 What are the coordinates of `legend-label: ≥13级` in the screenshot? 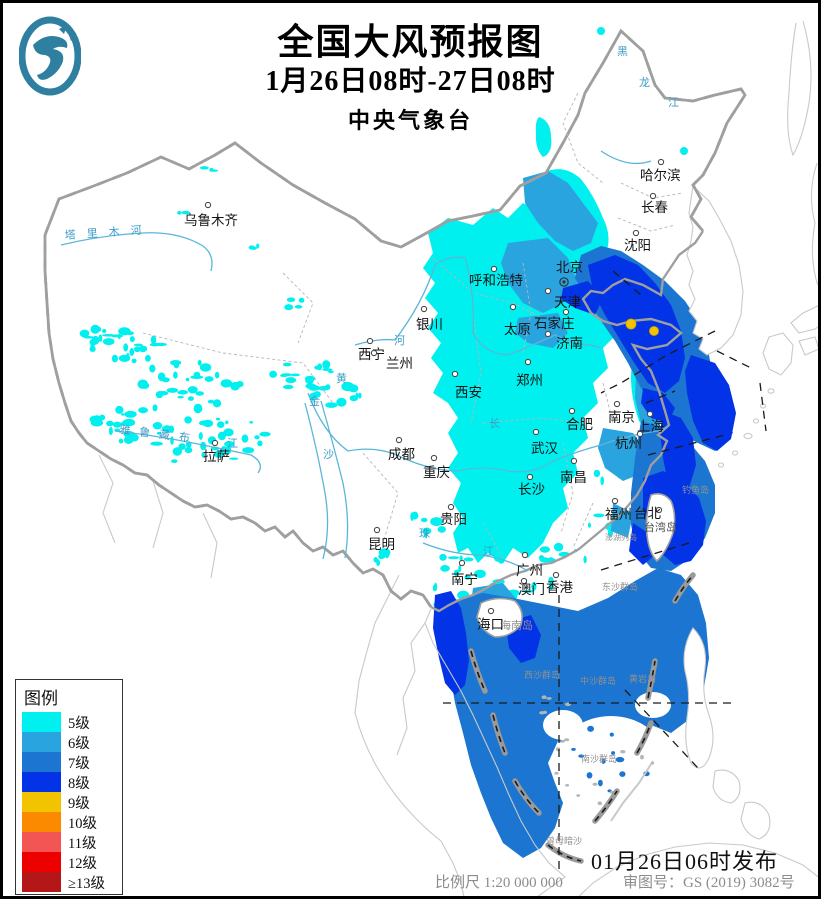 It's located at (86, 883).